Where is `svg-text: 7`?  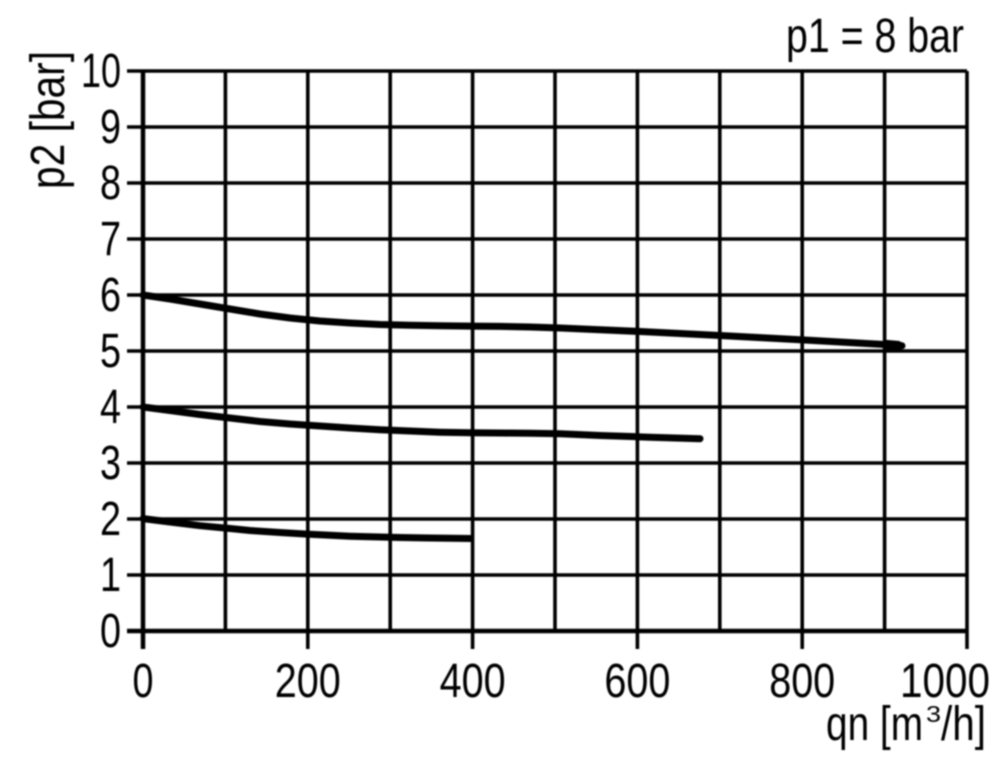
svg-text: 7 is located at coordinates (110, 239).